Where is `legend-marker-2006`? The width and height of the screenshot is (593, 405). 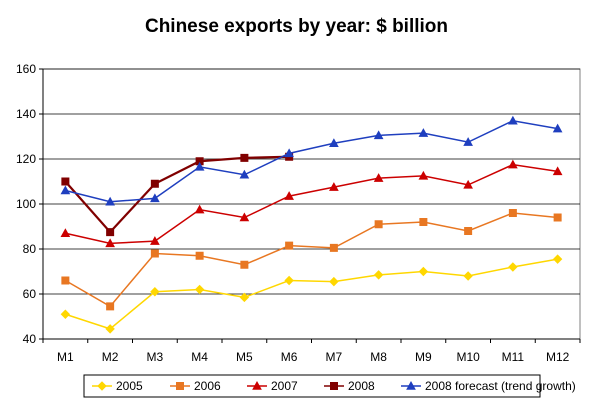
legend-marker-2006 is located at coordinates (180, 386).